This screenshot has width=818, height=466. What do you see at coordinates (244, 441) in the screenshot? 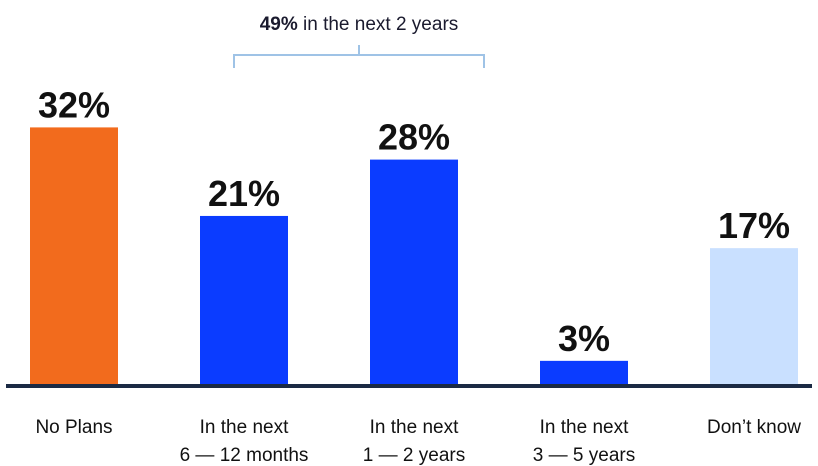
I see `category-label: In the next 6 — 12 months` at bounding box center [244, 441].